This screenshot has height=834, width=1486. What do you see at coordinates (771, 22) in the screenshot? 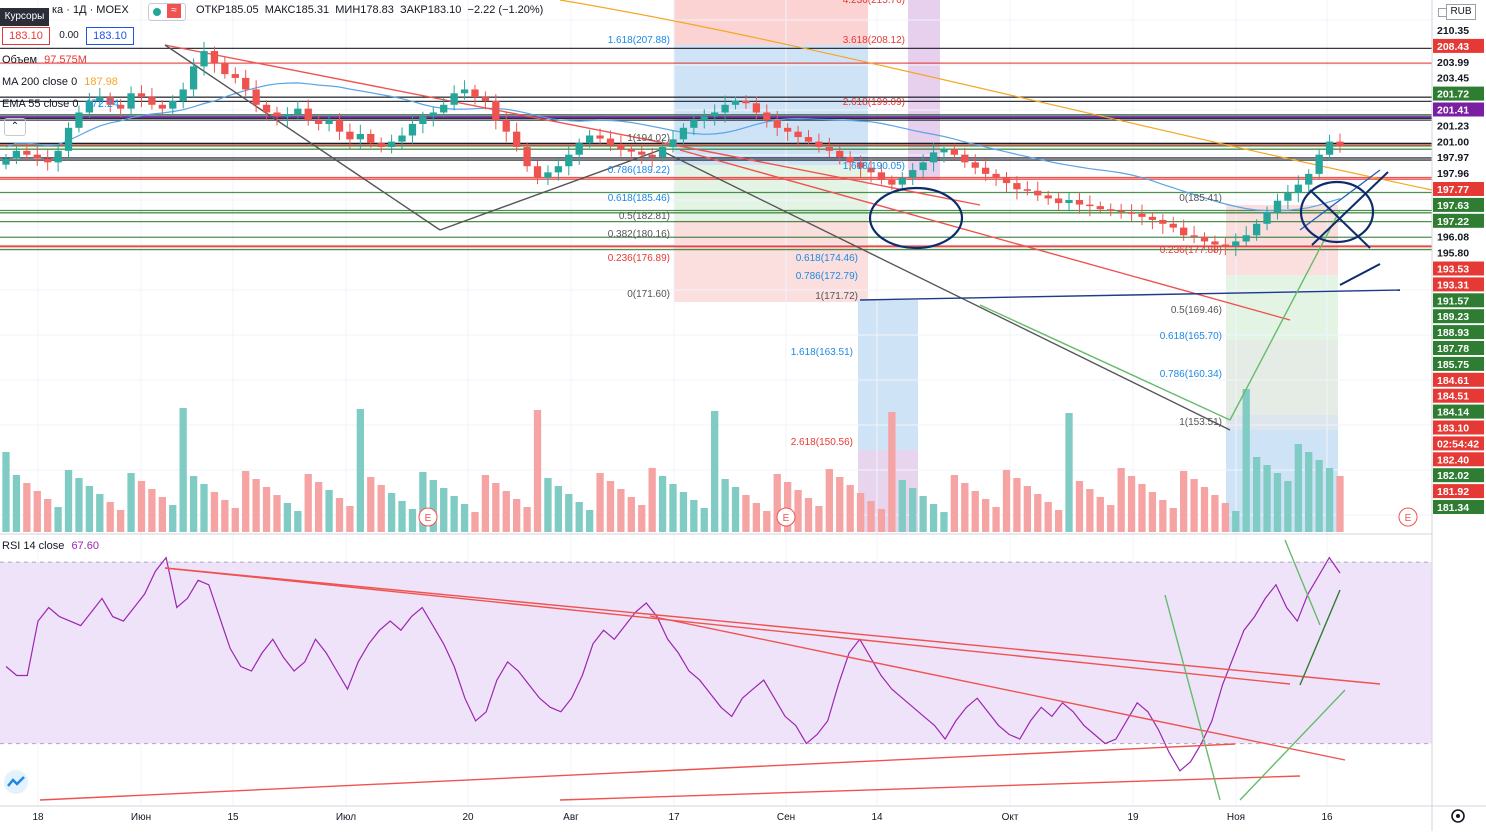
I see `fib-zone-red-top` at bounding box center [771, 22].